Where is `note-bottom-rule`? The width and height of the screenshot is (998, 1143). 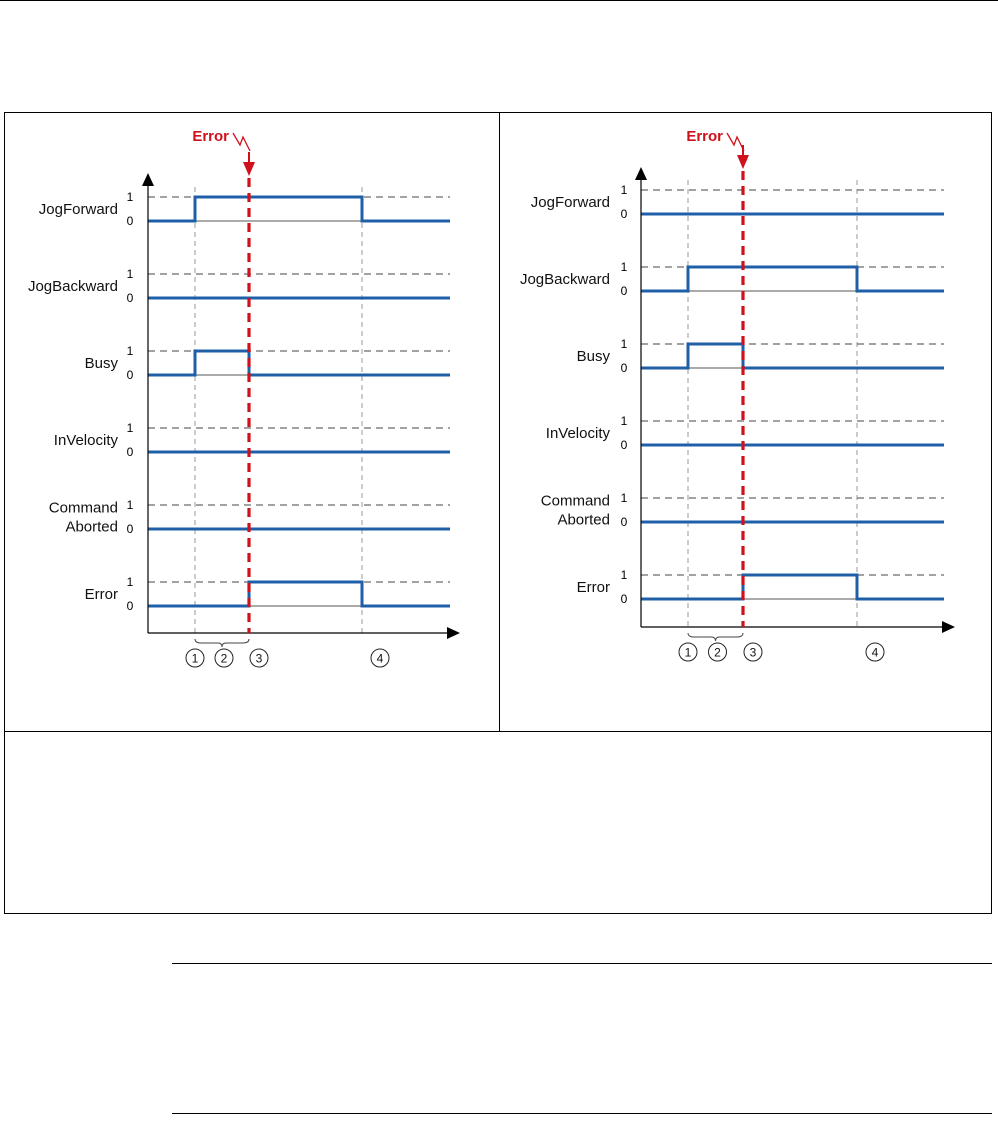 note-bottom-rule is located at coordinates (582, 1113).